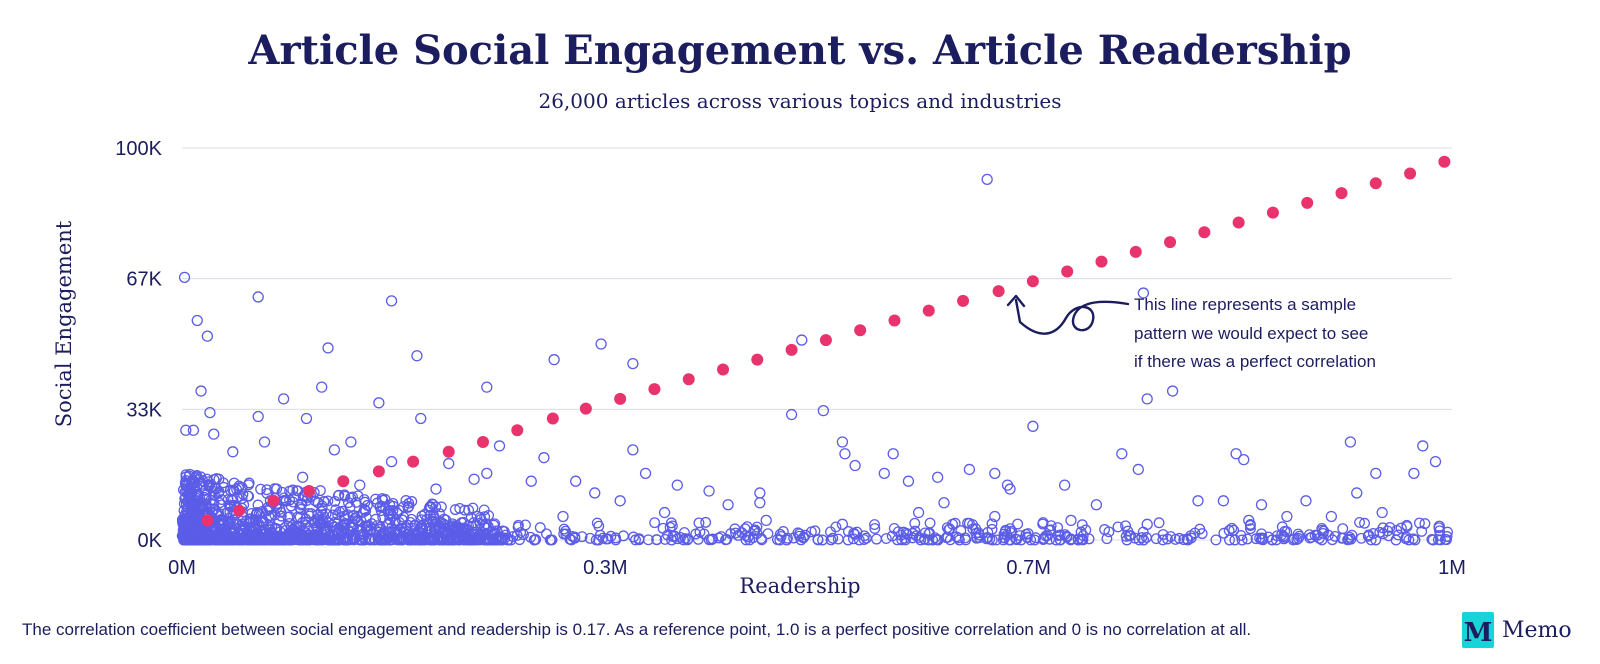  I want to click on x-tick-label-1: 0.3M, so click(605, 568).